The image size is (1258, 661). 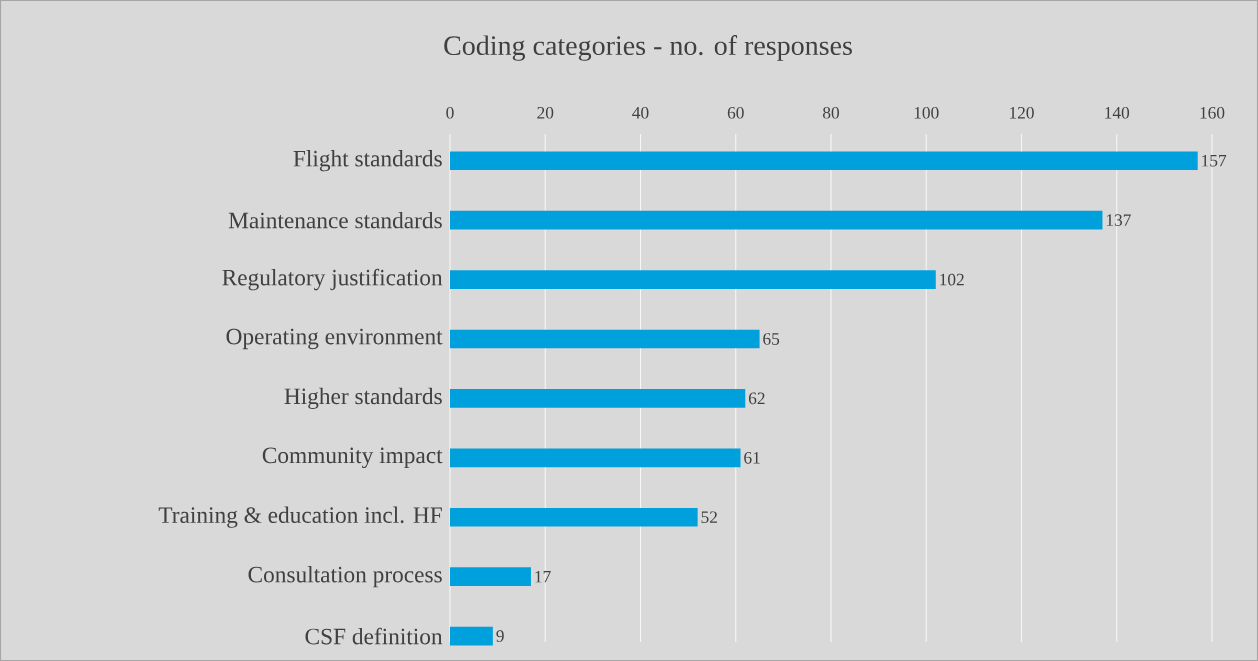 What do you see at coordinates (1118, 220) in the screenshot?
I see `data-label: 137` at bounding box center [1118, 220].